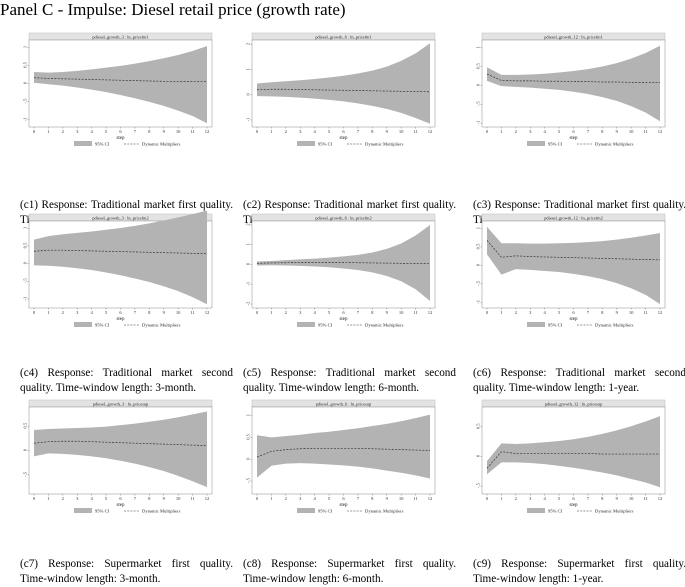 The width and height of the screenshot is (685, 587). I want to click on chart-title: pdiesel_growth_12 : ln_pricefm2, so click(573, 217).